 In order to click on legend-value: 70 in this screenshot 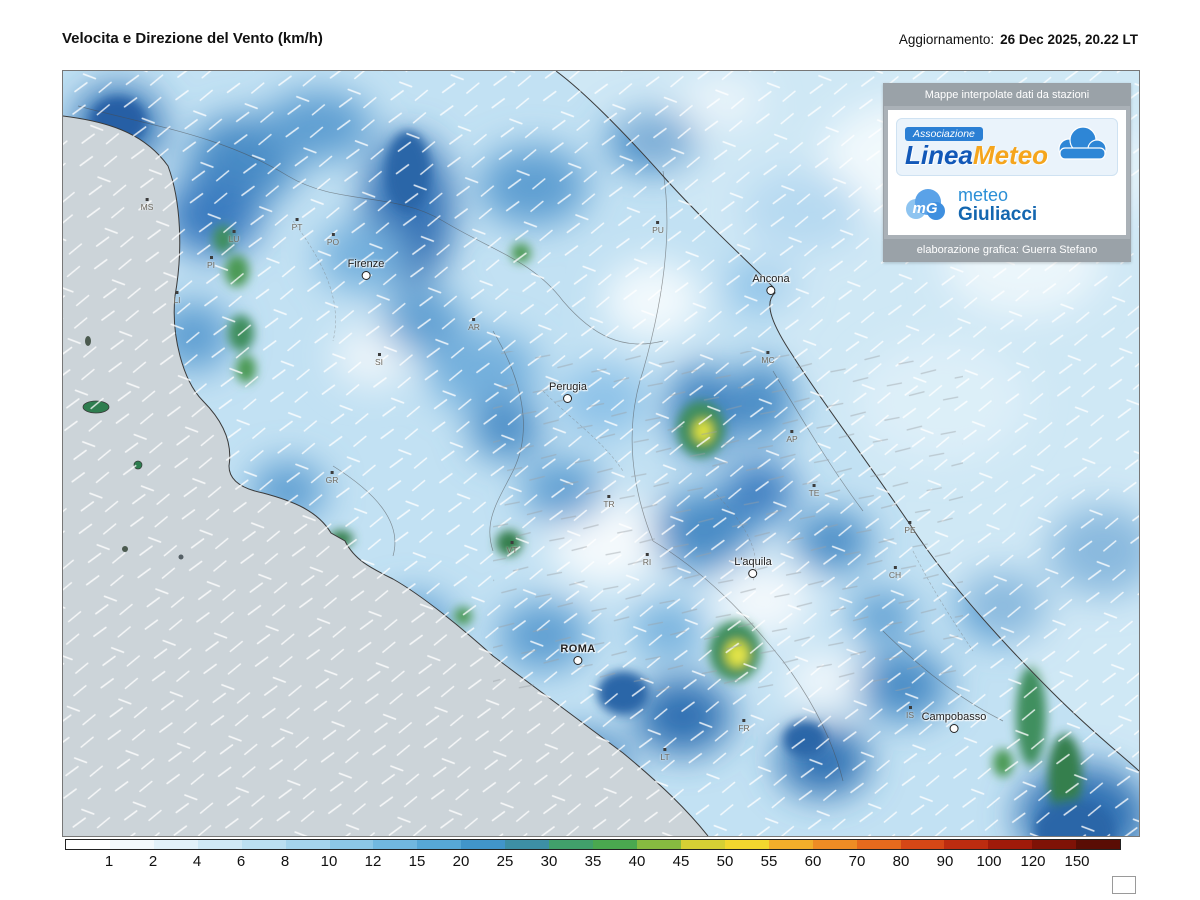, I will do `click(857, 861)`.